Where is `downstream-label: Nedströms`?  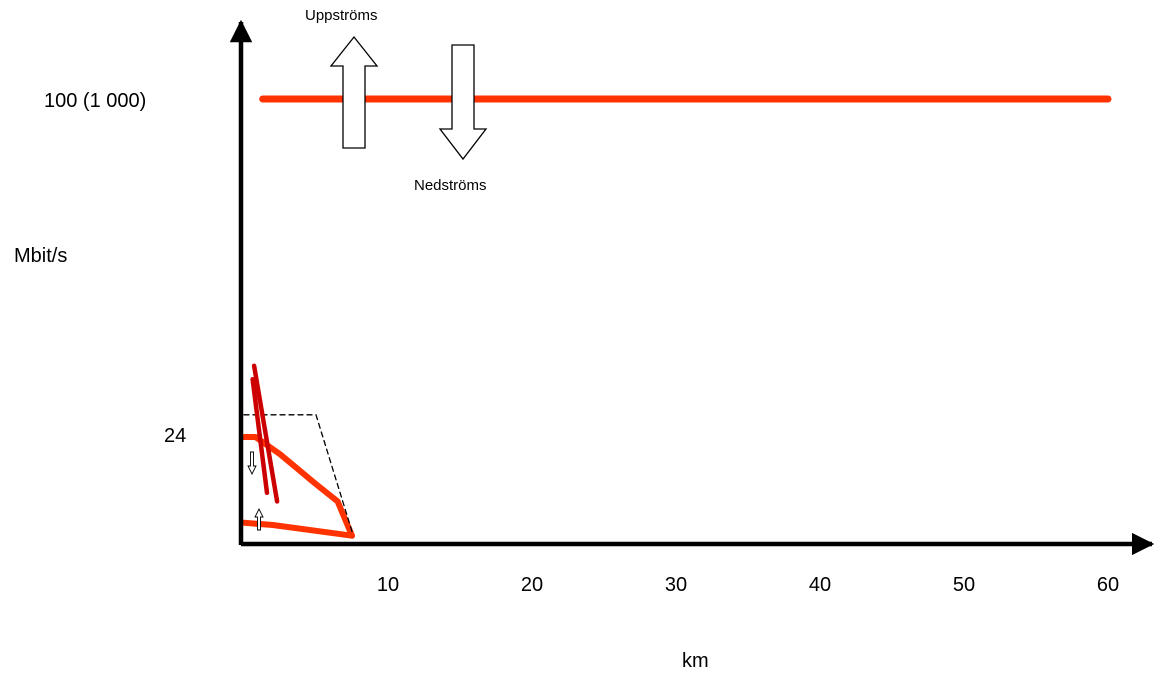 downstream-label: Nedströms is located at coordinates (450, 185).